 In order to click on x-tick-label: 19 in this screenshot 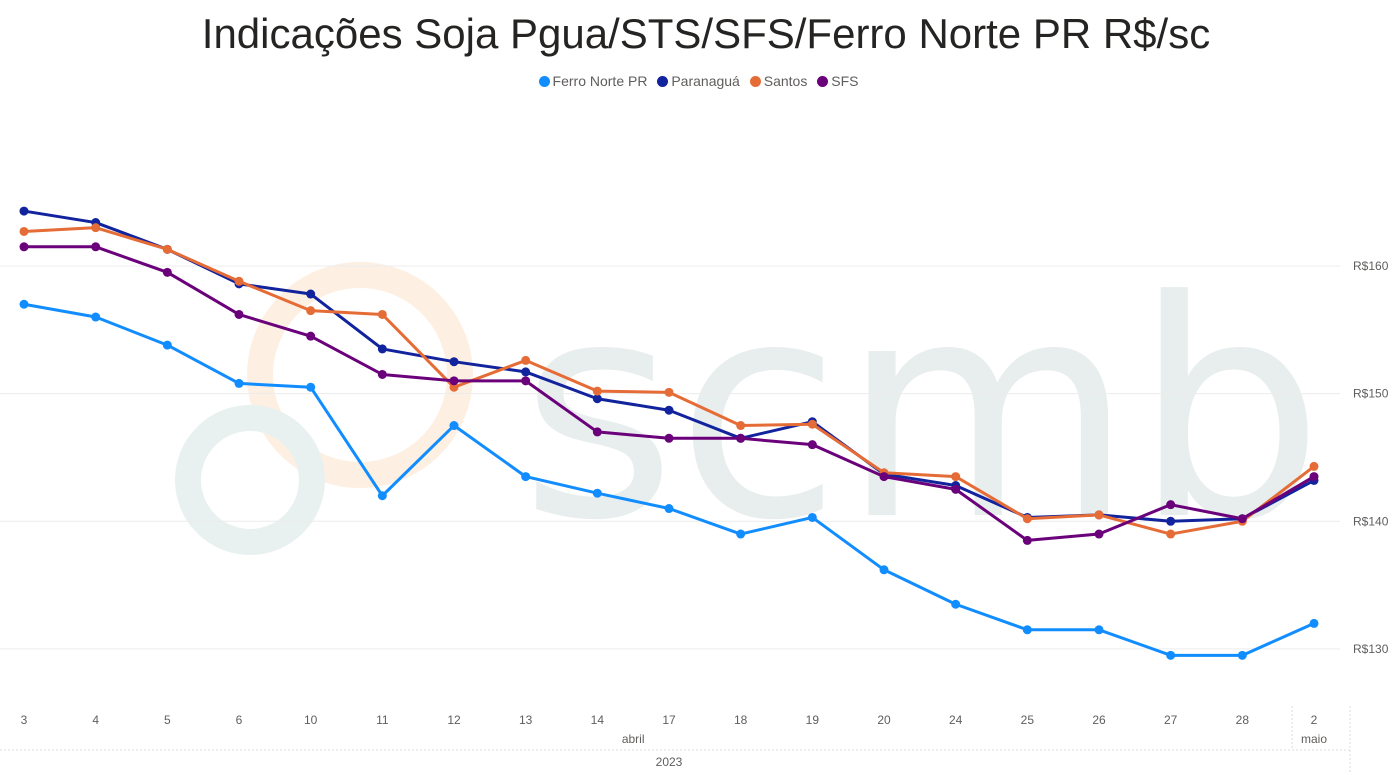, I will do `click(813, 720)`.